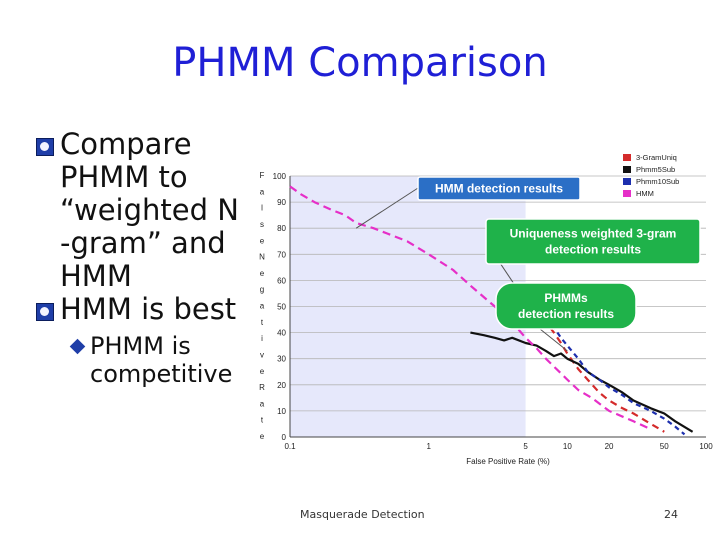  Describe the element at coordinates (262, 289) in the screenshot. I see `y-axis-label-letter: g` at that location.